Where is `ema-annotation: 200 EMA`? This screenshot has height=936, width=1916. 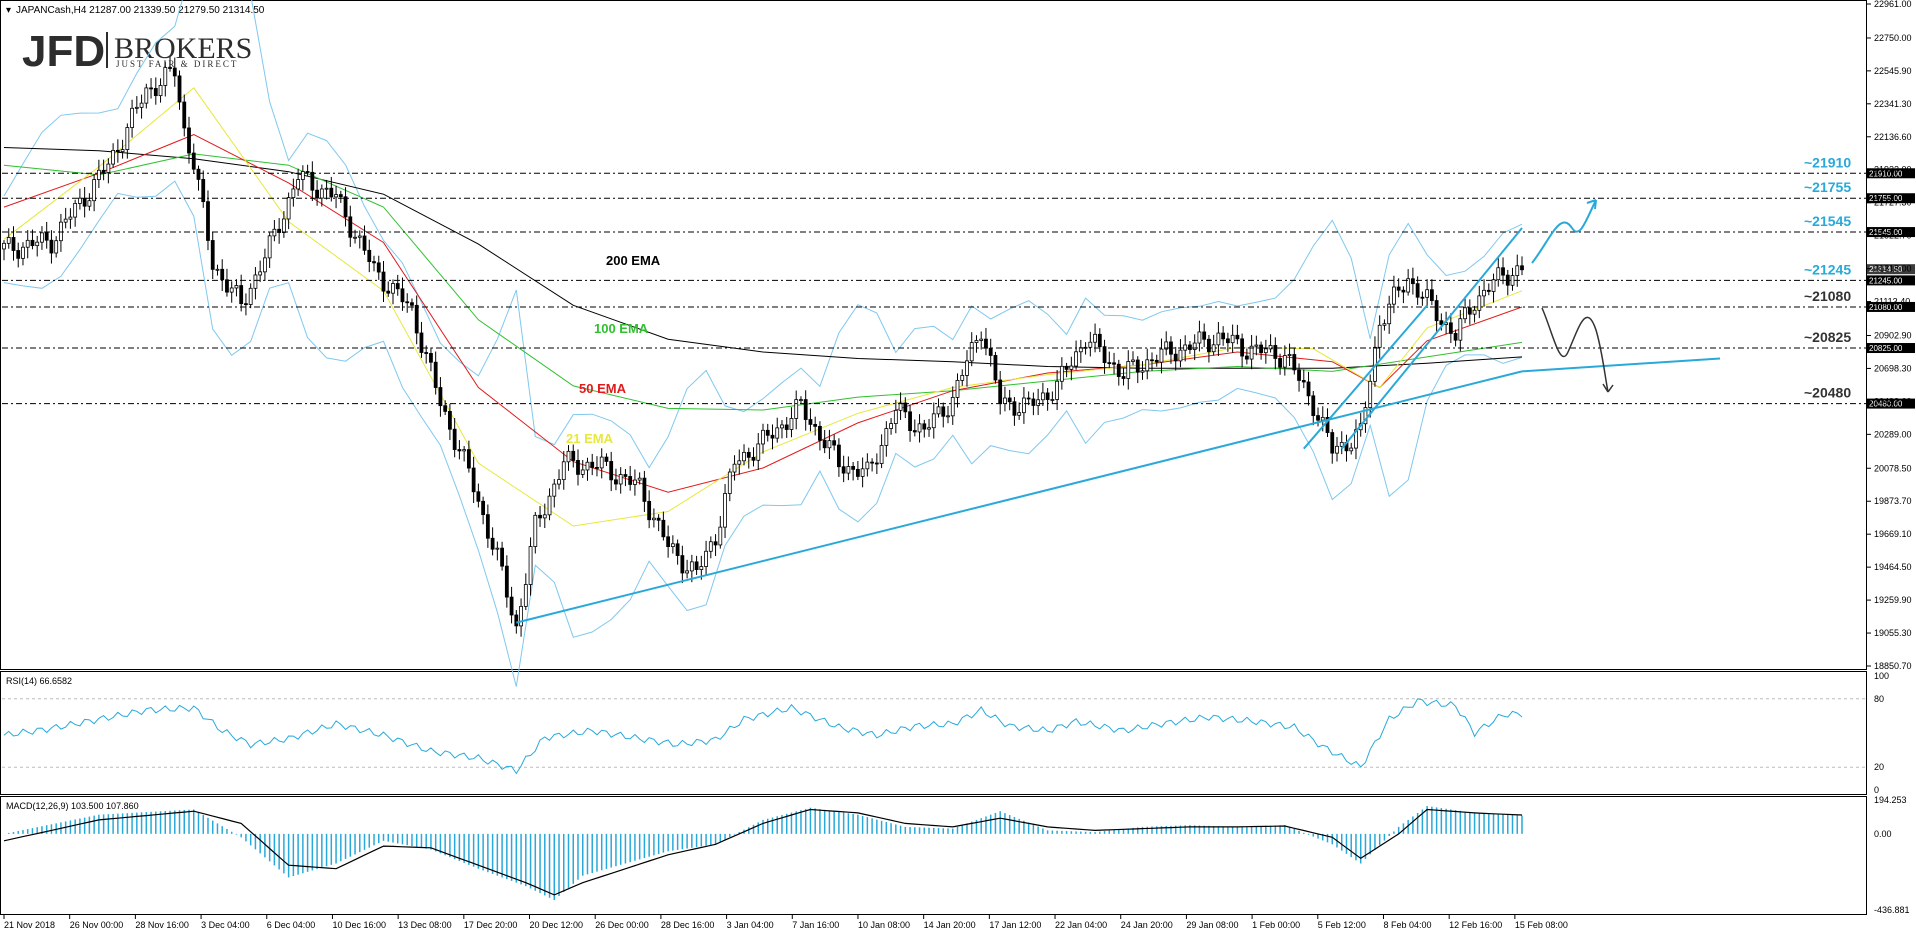 ema-annotation: 200 EMA is located at coordinates (633, 260).